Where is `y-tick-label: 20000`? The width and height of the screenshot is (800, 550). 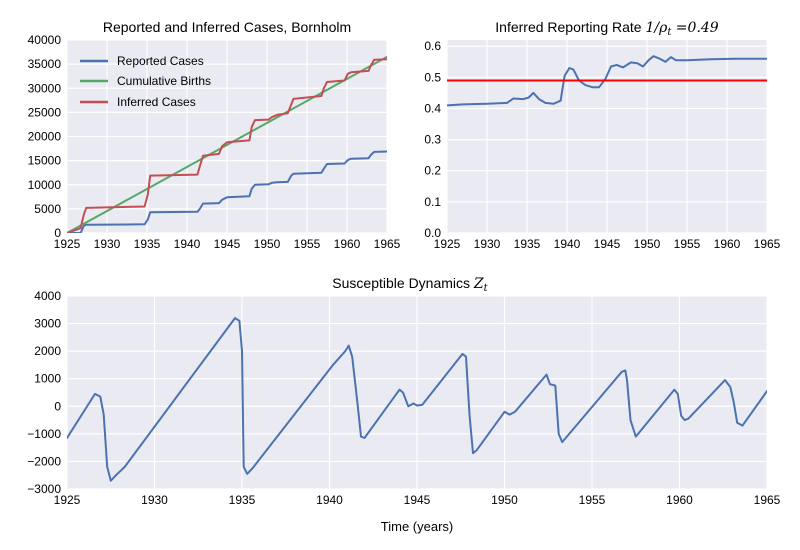
y-tick-label: 20000 is located at coordinates (45, 137).